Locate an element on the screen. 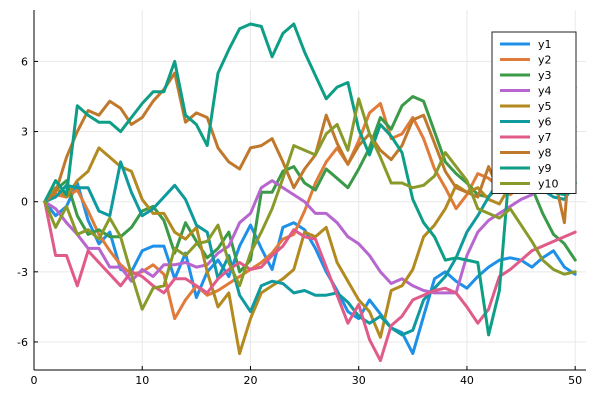 The width and height of the screenshot is (600, 404). x-tick-label: 30 is located at coordinates (359, 380).